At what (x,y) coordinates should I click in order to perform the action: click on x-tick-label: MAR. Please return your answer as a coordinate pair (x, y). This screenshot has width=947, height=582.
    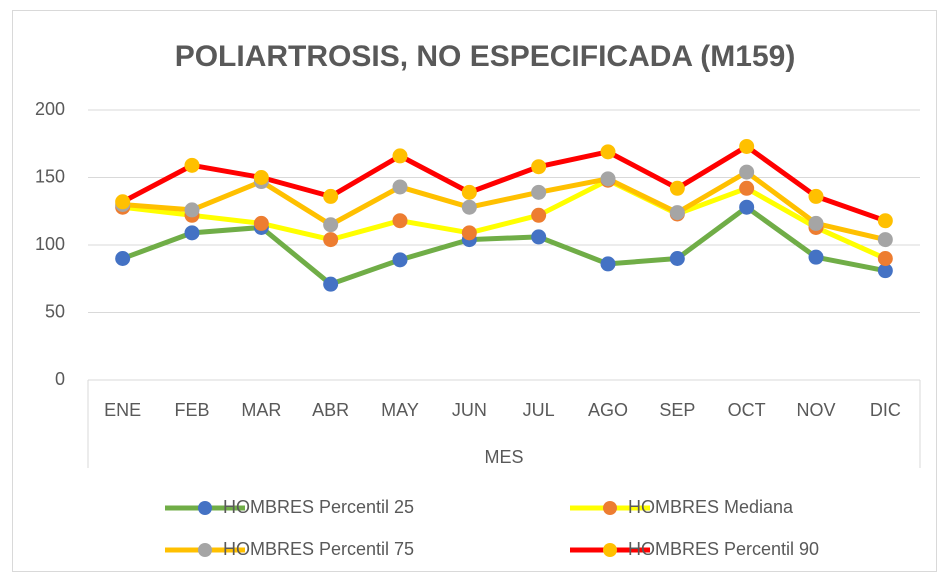
    Looking at the image, I should click on (261, 410).